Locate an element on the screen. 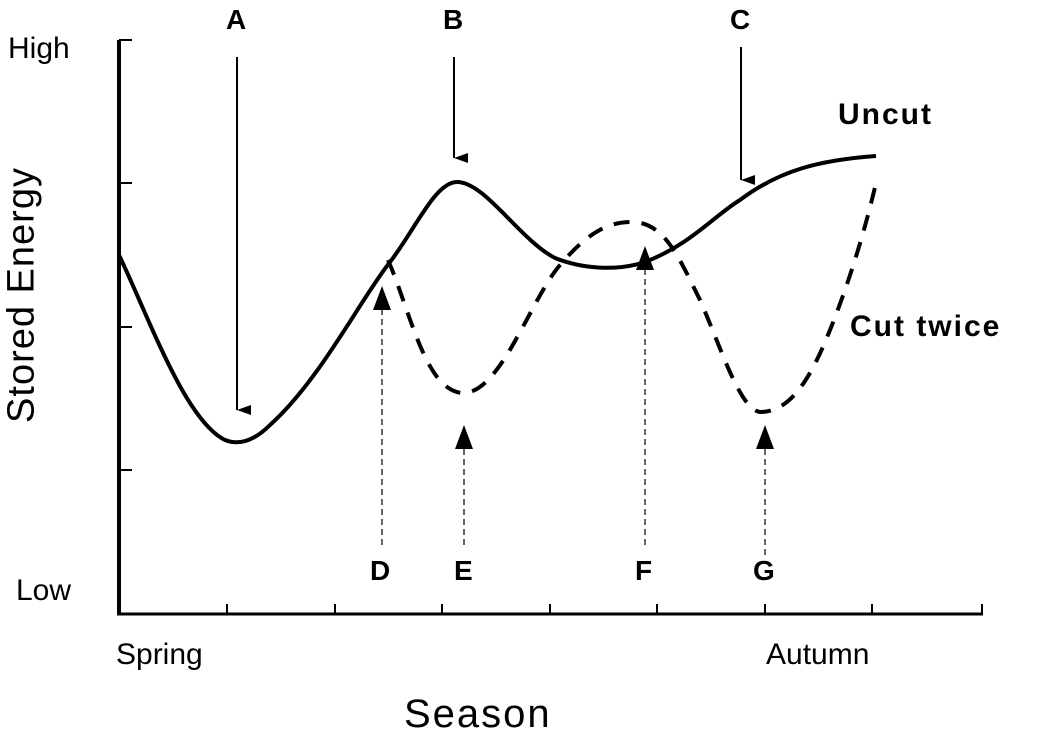  x-axis-title: Season is located at coordinates (478, 714).